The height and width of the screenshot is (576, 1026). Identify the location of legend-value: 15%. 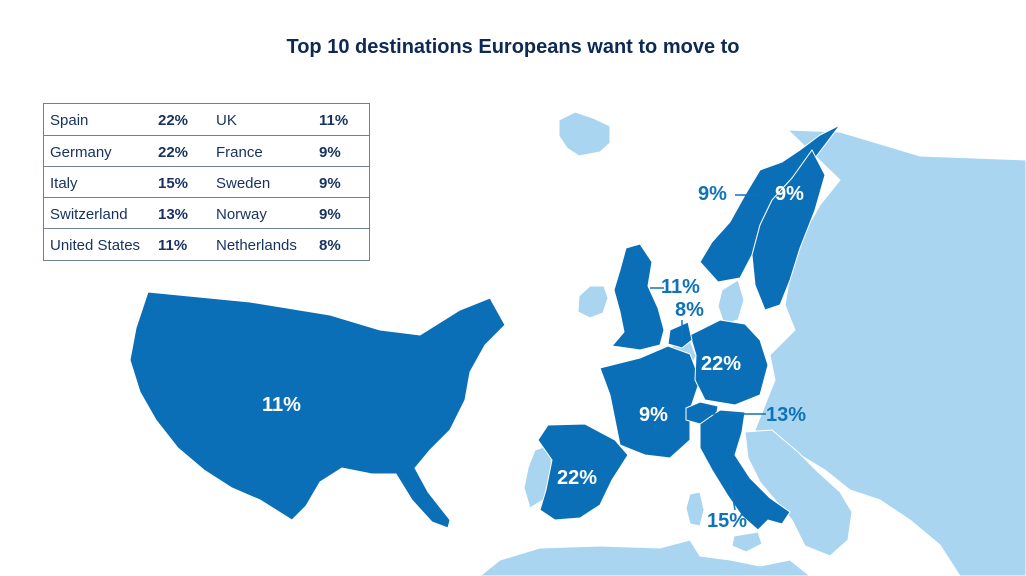
(173, 183).